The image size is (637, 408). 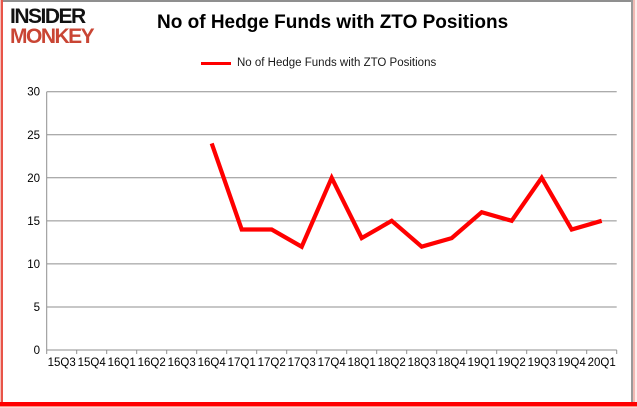 What do you see at coordinates (337, 63) in the screenshot?
I see `legend-label: No of Hedge Funds with ZTO Positions` at bounding box center [337, 63].